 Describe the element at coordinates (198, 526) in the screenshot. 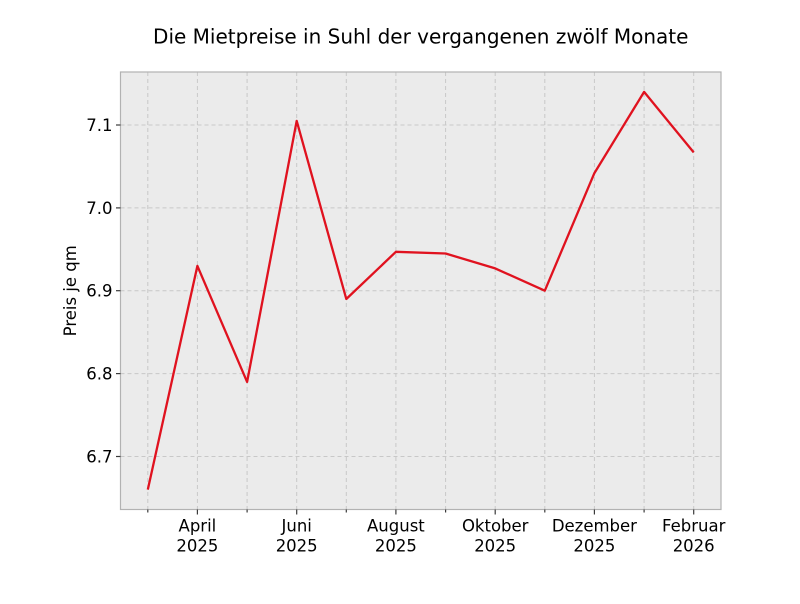

I see `x-tick-label-month: April` at that location.